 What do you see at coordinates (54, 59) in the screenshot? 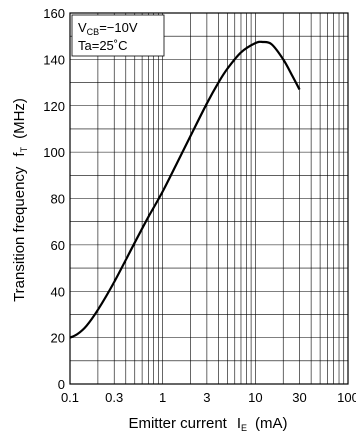
I see `y-tick-label: 140` at bounding box center [54, 59].